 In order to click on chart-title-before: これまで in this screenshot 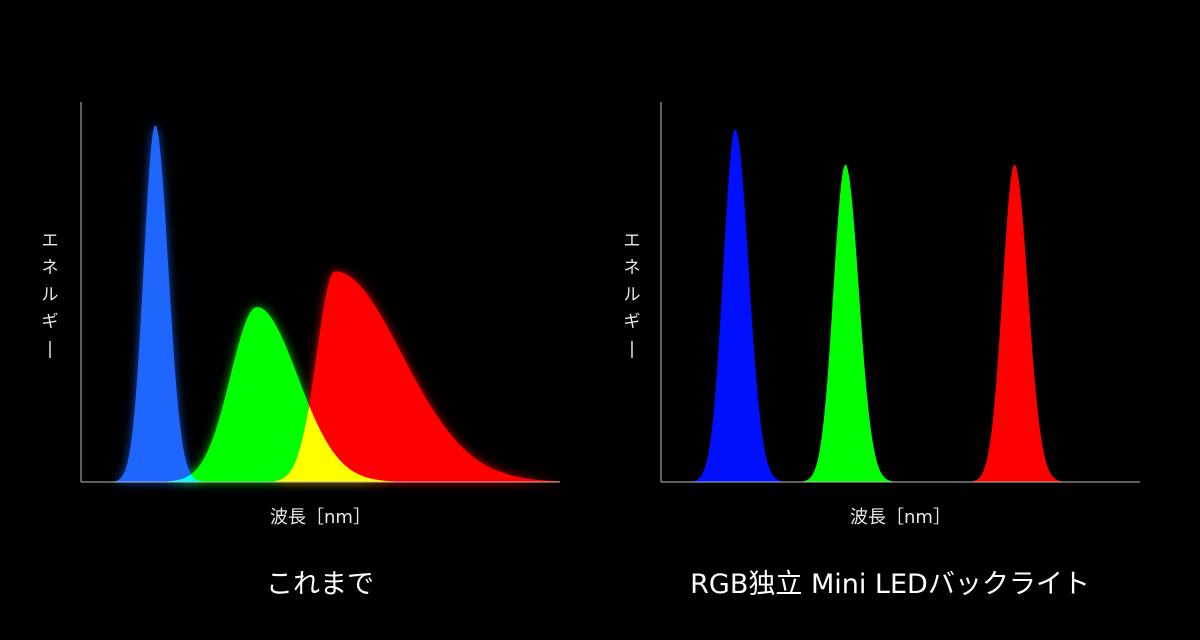, I will do `click(320, 584)`.